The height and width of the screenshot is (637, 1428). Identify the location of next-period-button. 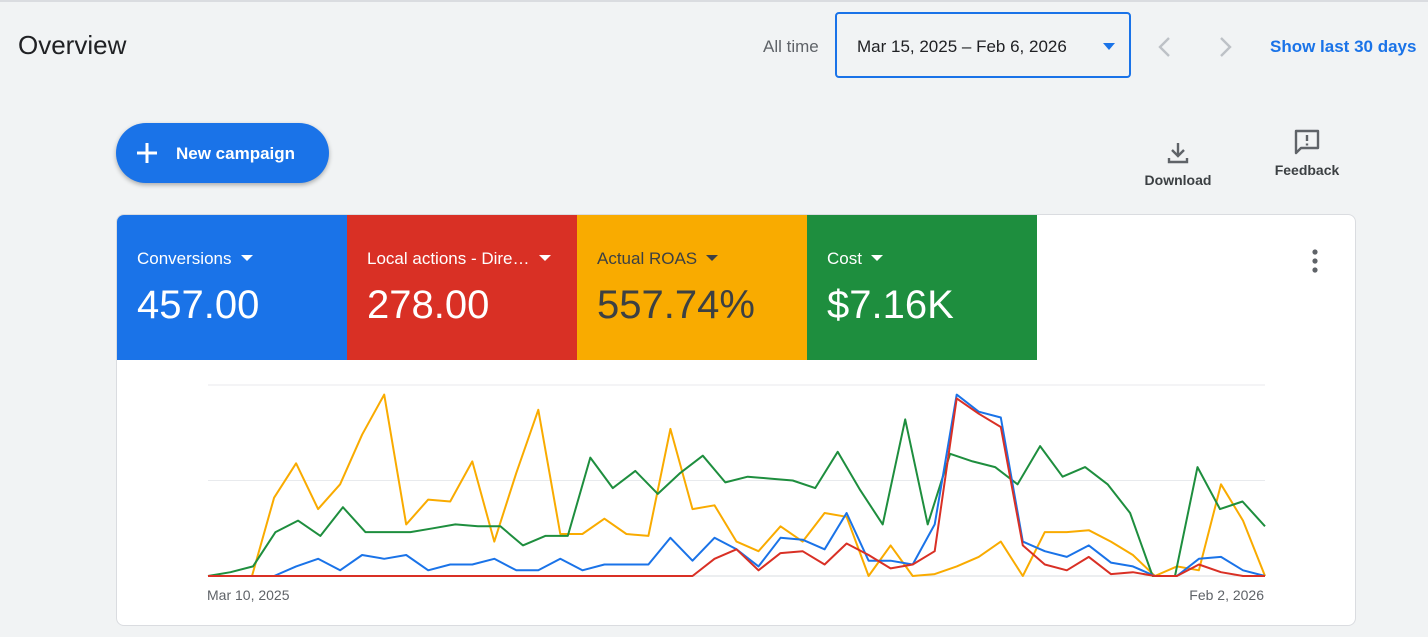
(1225, 47).